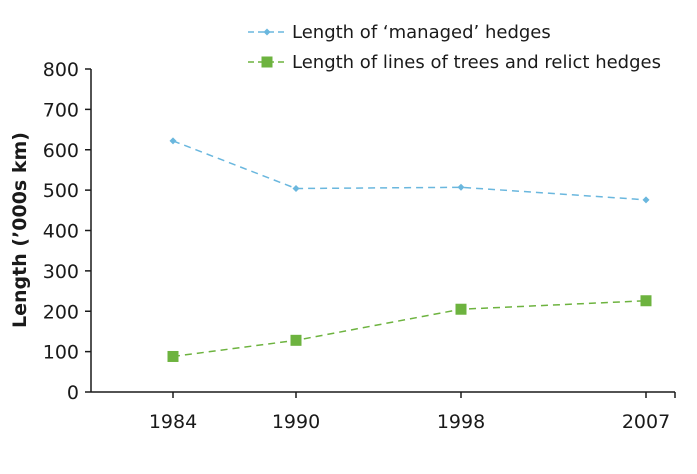 The image size is (697, 474). I want to click on x-tick-label: 1998, so click(461, 422).